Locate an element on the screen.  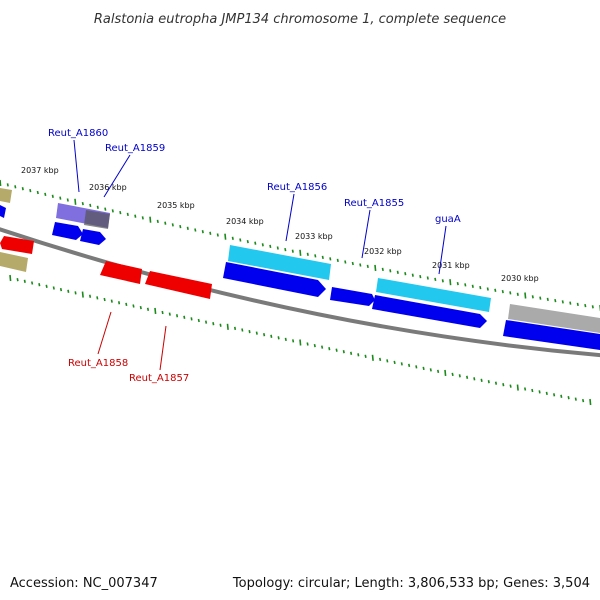
gene-olive-bottom-left is located at coordinates (14, 262).